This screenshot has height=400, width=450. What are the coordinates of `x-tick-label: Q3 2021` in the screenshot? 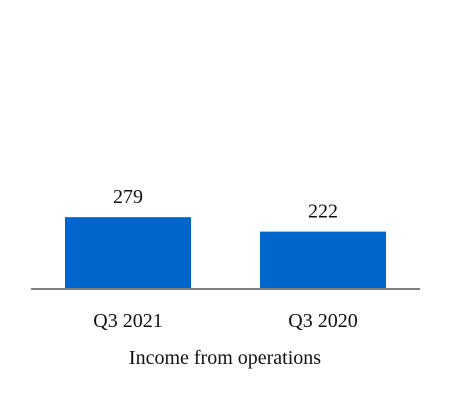 It's located at (127, 321).